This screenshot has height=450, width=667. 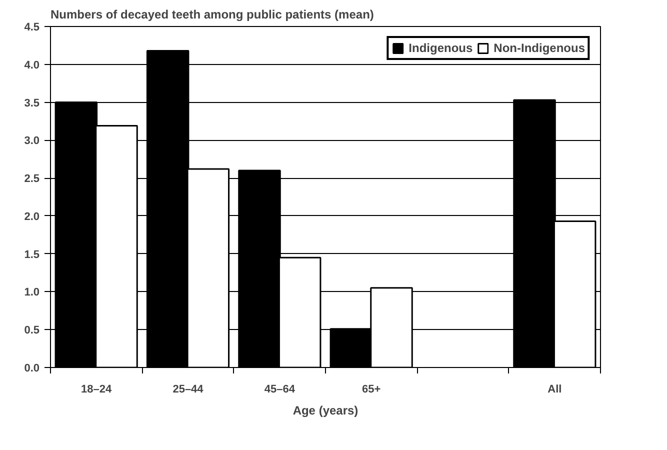 What do you see at coordinates (32, 216) in the screenshot?
I see `y-tick-label: 2.0` at bounding box center [32, 216].